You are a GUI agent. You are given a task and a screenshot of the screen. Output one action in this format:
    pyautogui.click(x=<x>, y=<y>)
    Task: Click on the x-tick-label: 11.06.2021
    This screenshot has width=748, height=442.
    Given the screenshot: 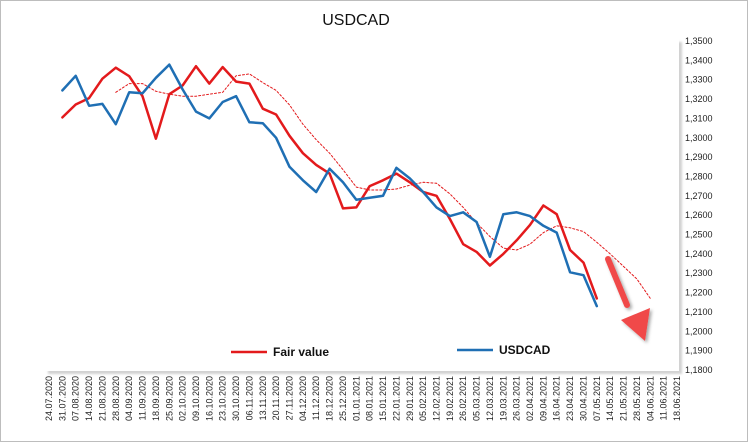 What is the action you would take?
    pyautogui.click(x=664, y=398)
    